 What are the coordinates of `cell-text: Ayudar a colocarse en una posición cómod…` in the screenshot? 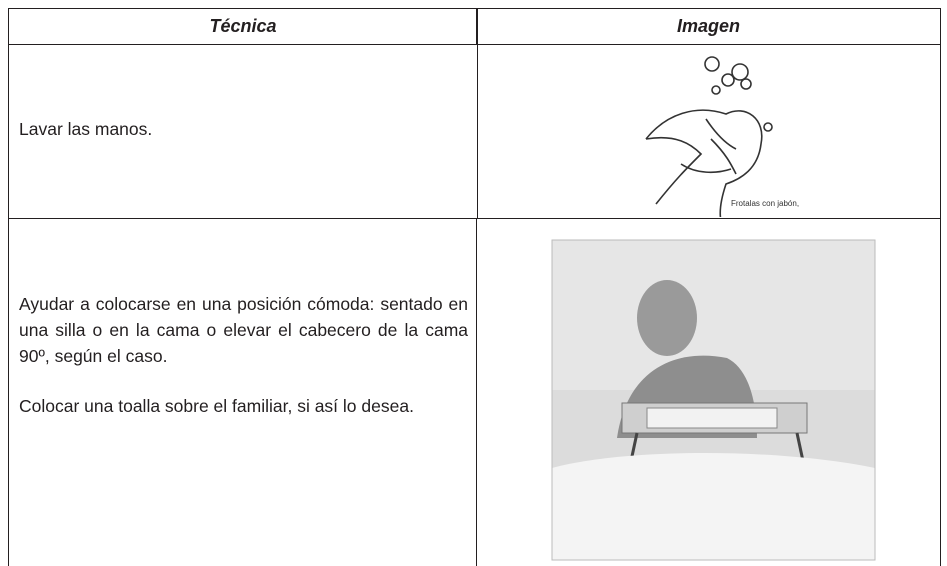 It's located at (243, 355).